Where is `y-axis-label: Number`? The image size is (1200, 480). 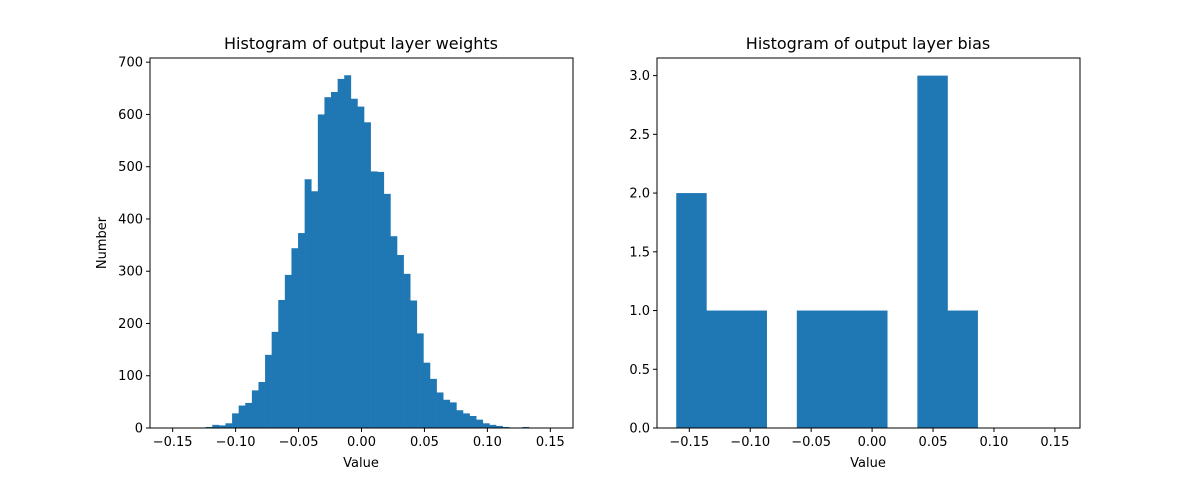
y-axis-label: Number is located at coordinates (102, 242).